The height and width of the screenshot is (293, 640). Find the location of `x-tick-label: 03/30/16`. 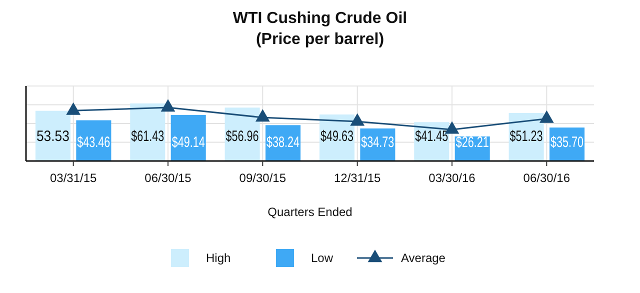

x-tick-label: 03/30/16 is located at coordinates (452, 178).